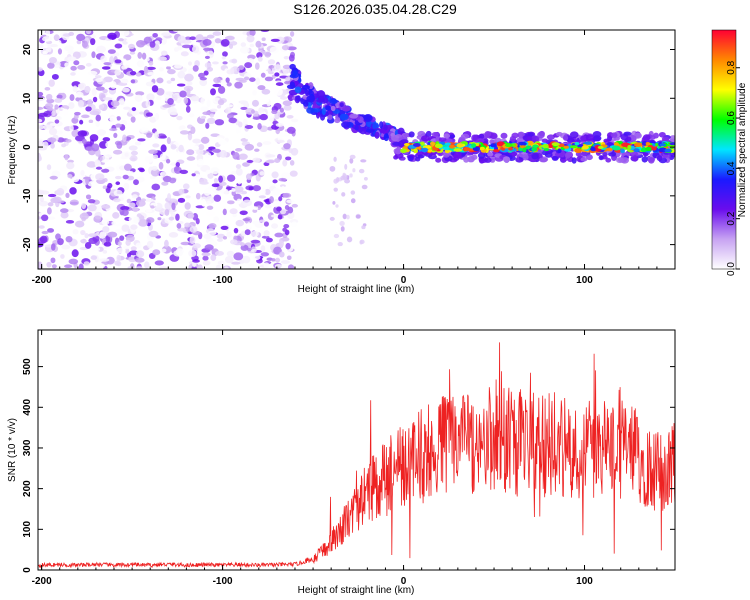 The height and width of the screenshot is (600, 750). Describe the element at coordinates (27, 147) in the screenshot. I see `spectrogram-y-tick-label: 0` at that location.